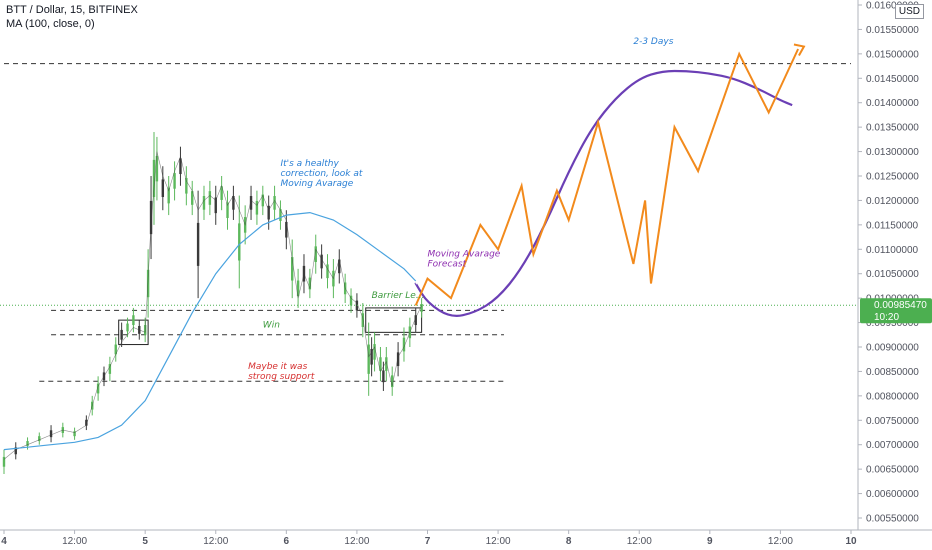 This screenshot has height=550, width=932. Describe the element at coordinates (710, 541) in the screenshot. I see `time-tick-label: 9` at that location.